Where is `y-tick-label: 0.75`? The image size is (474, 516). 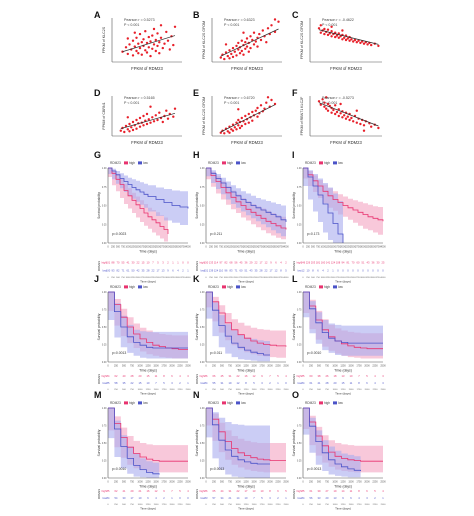
y-tick-label: 0.75 is located at coordinates (104, 426).